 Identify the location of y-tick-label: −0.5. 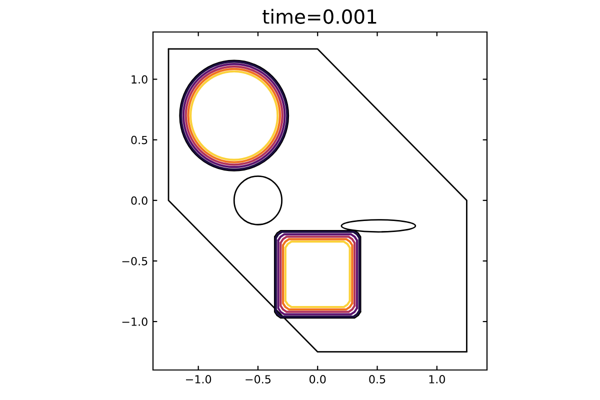
(135, 261).